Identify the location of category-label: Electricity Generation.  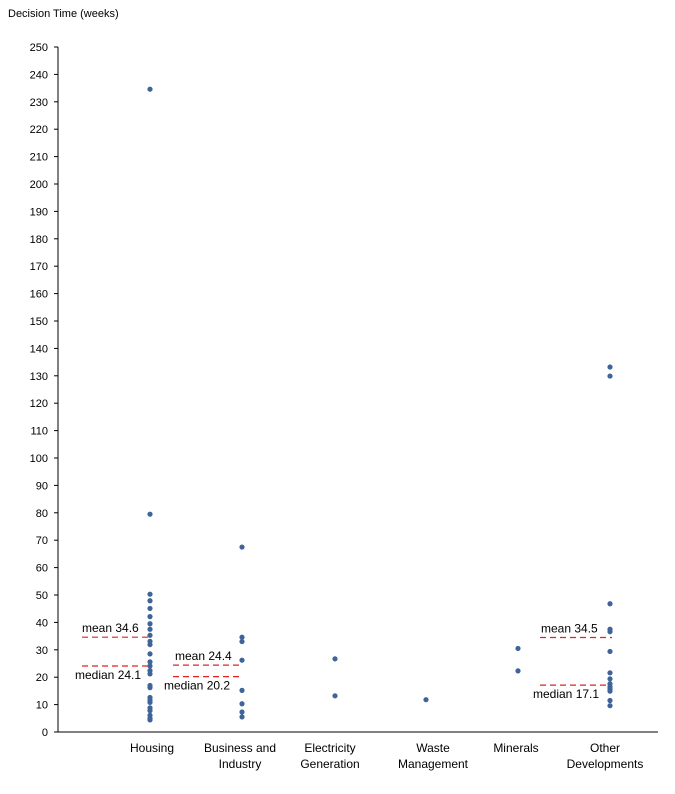
(329, 756).